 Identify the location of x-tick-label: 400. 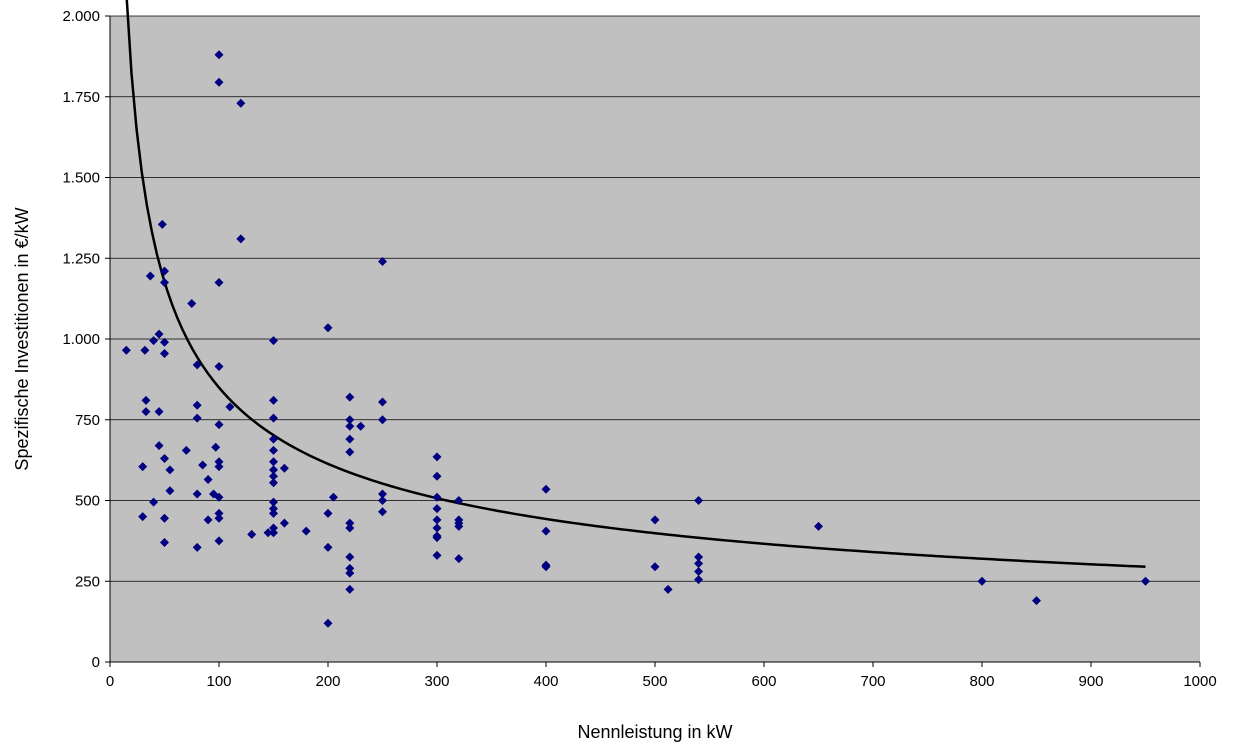
(545, 681).